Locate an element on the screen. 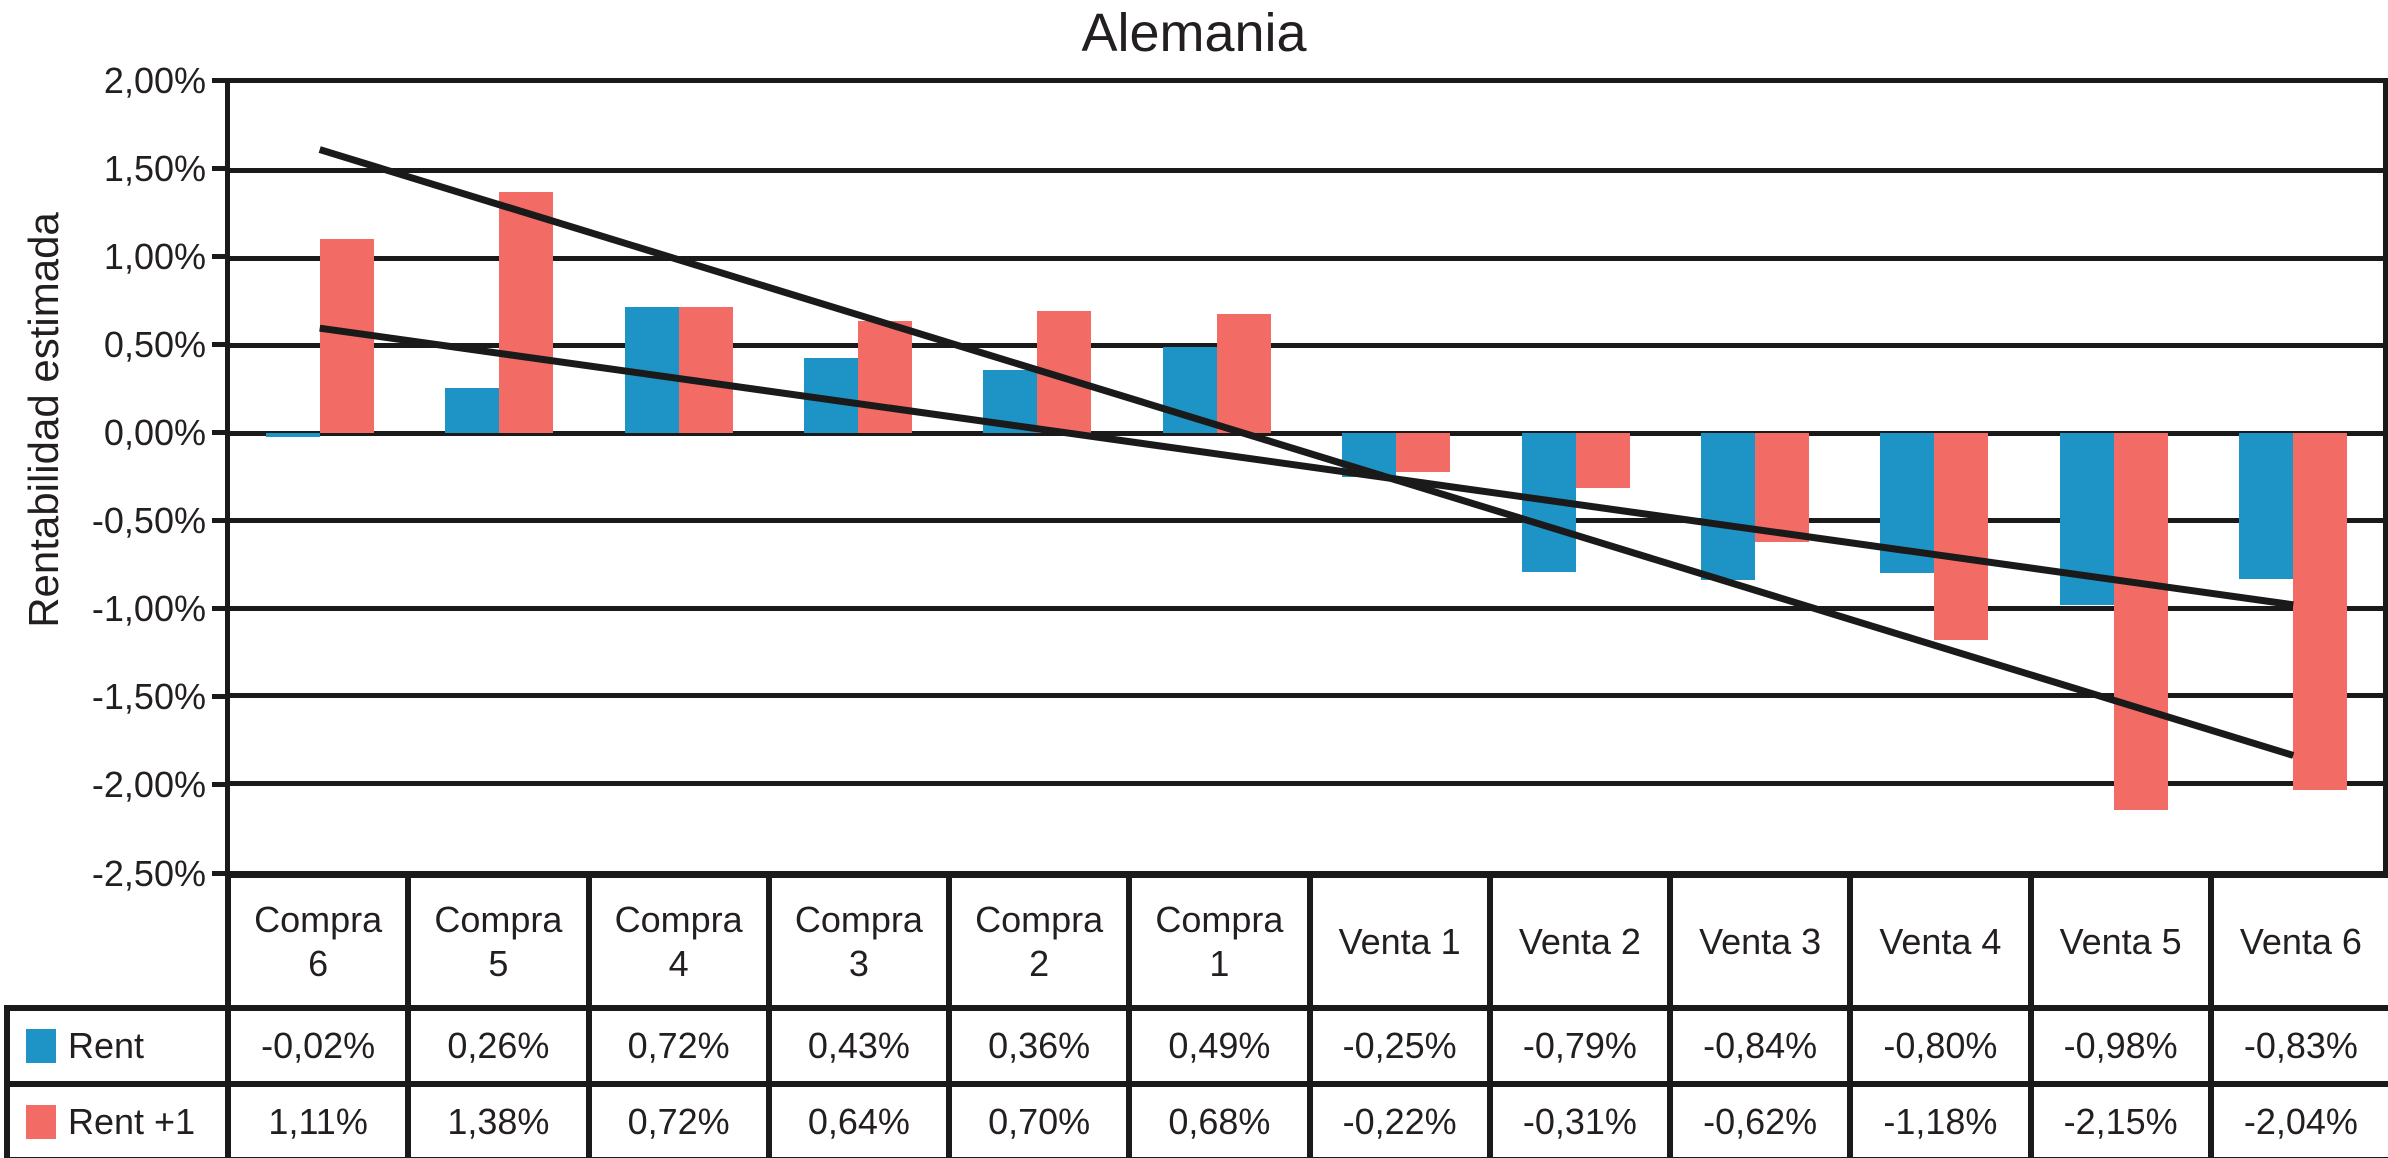 The width and height of the screenshot is (2388, 1158). legend-entry: Rent is located at coordinates (117, 1046).